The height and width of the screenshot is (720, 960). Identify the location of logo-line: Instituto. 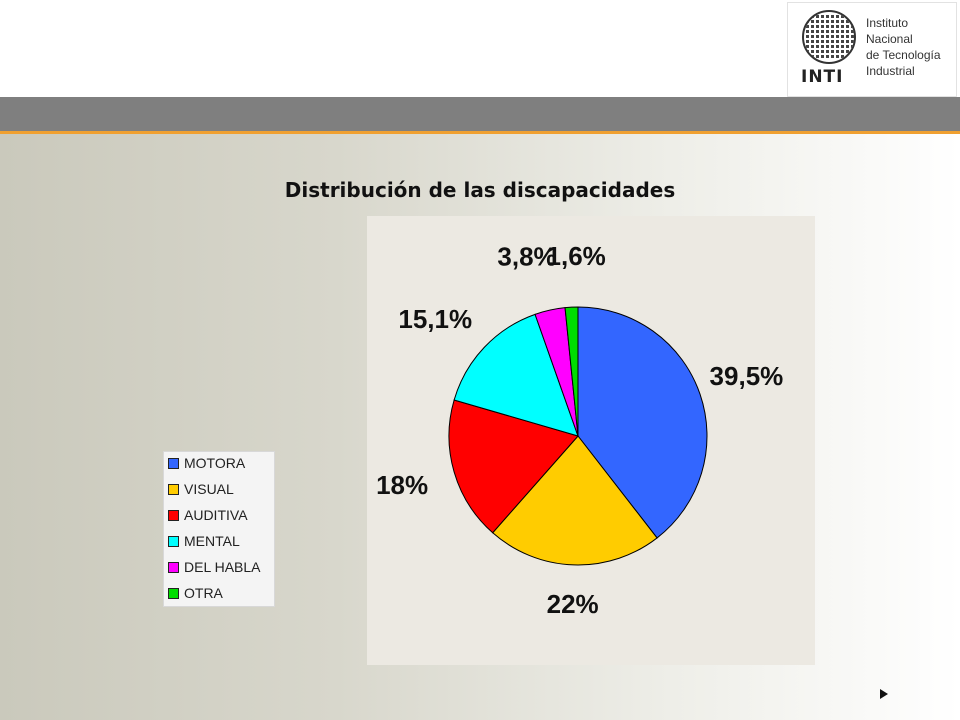
(887, 23).